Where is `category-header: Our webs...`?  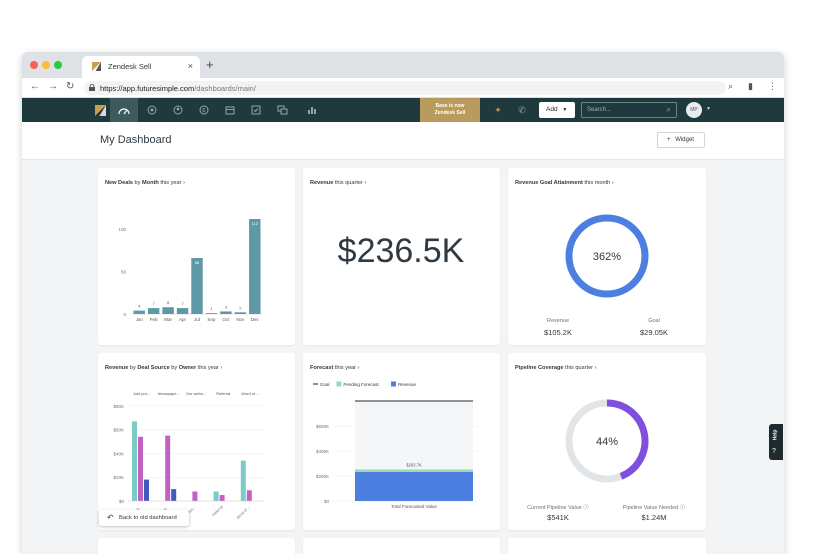 category-header: Our webs... is located at coordinates (196, 393).